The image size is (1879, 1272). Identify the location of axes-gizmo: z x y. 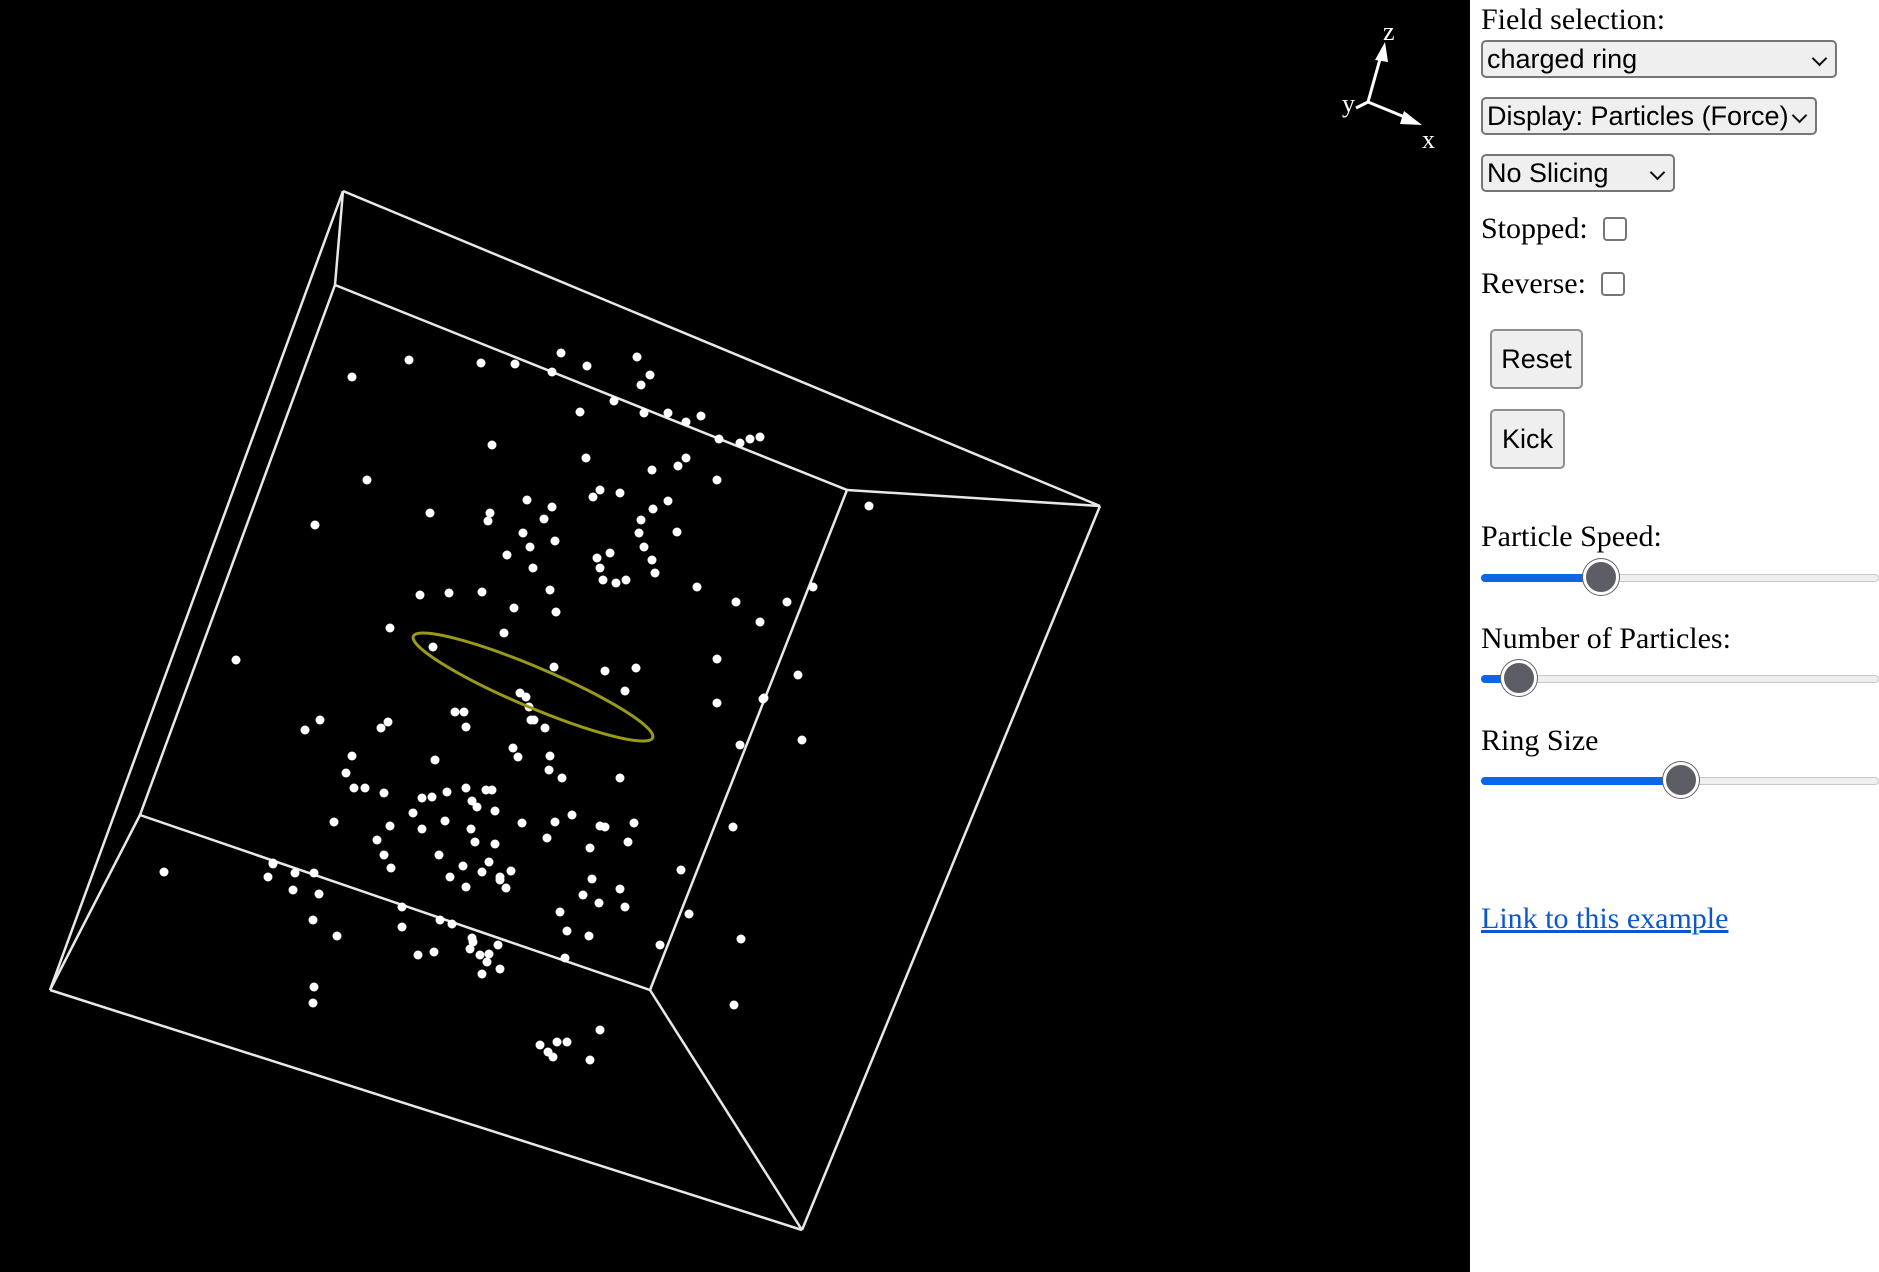
(1388, 85).